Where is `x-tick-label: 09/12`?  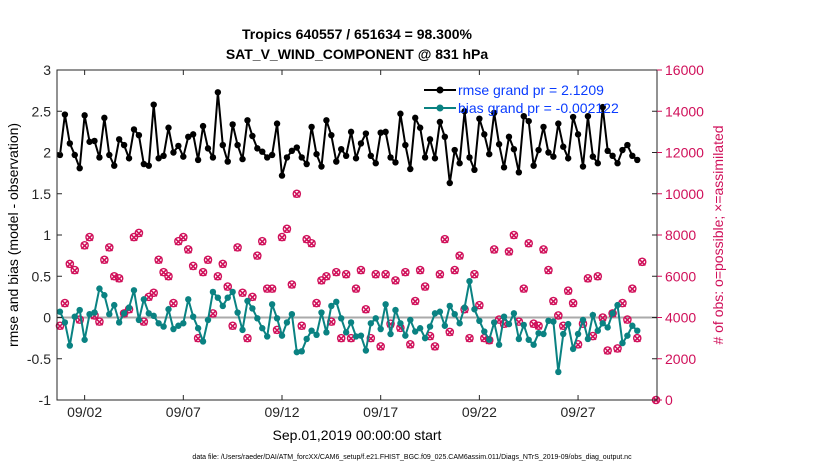
x-tick-label: 09/12 is located at coordinates (281, 412).